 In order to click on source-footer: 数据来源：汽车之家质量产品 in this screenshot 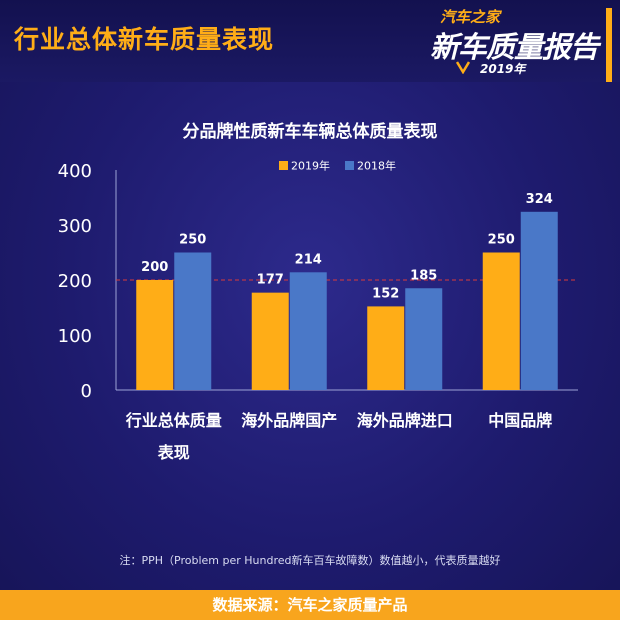, I will do `click(310, 605)`.